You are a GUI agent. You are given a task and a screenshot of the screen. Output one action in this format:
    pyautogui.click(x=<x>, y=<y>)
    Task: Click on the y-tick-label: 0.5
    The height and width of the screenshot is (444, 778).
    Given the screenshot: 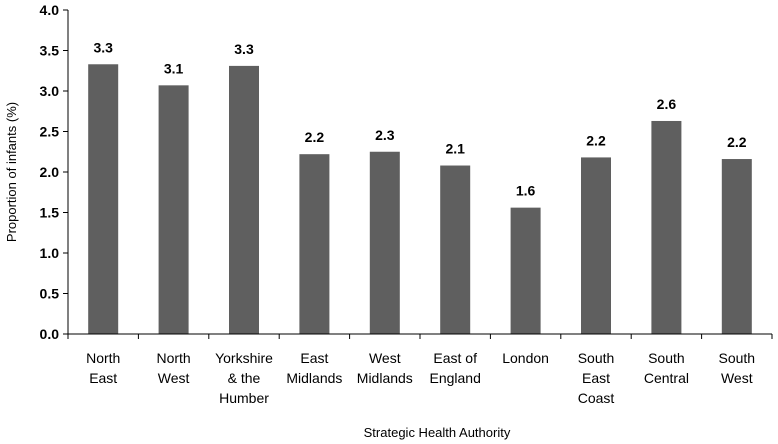 What is the action you would take?
    pyautogui.click(x=50, y=294)
    